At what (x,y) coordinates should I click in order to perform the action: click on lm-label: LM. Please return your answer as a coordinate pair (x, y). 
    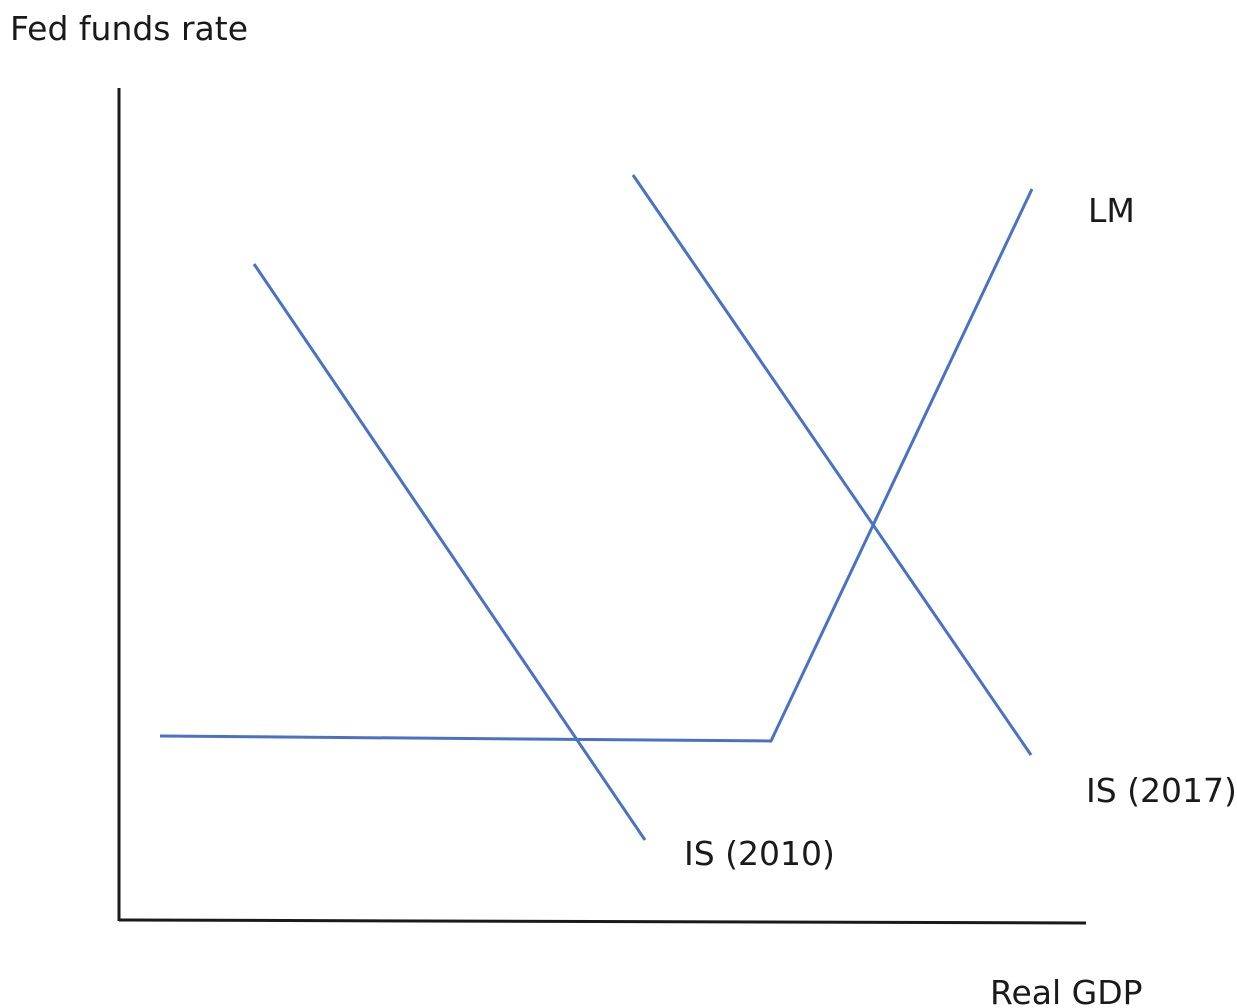
    Looking at the image, I should click on (1111, 210).